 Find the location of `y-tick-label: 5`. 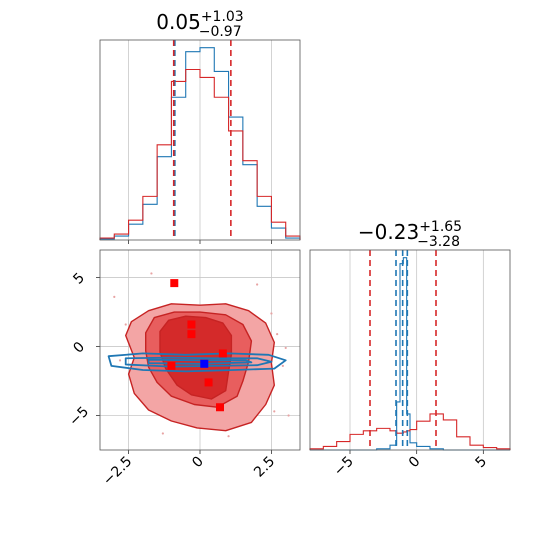

y-tick-label: 5 is located at coordinates (79, 279).